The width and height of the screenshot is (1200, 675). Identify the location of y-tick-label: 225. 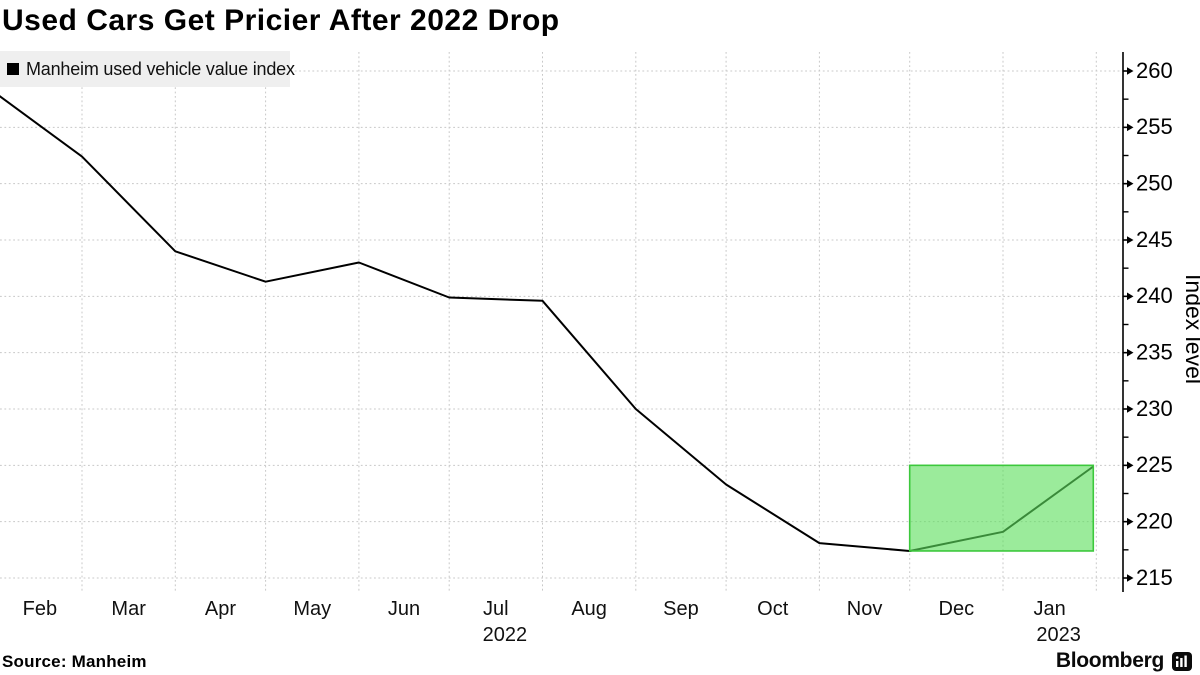
(1154, 464).